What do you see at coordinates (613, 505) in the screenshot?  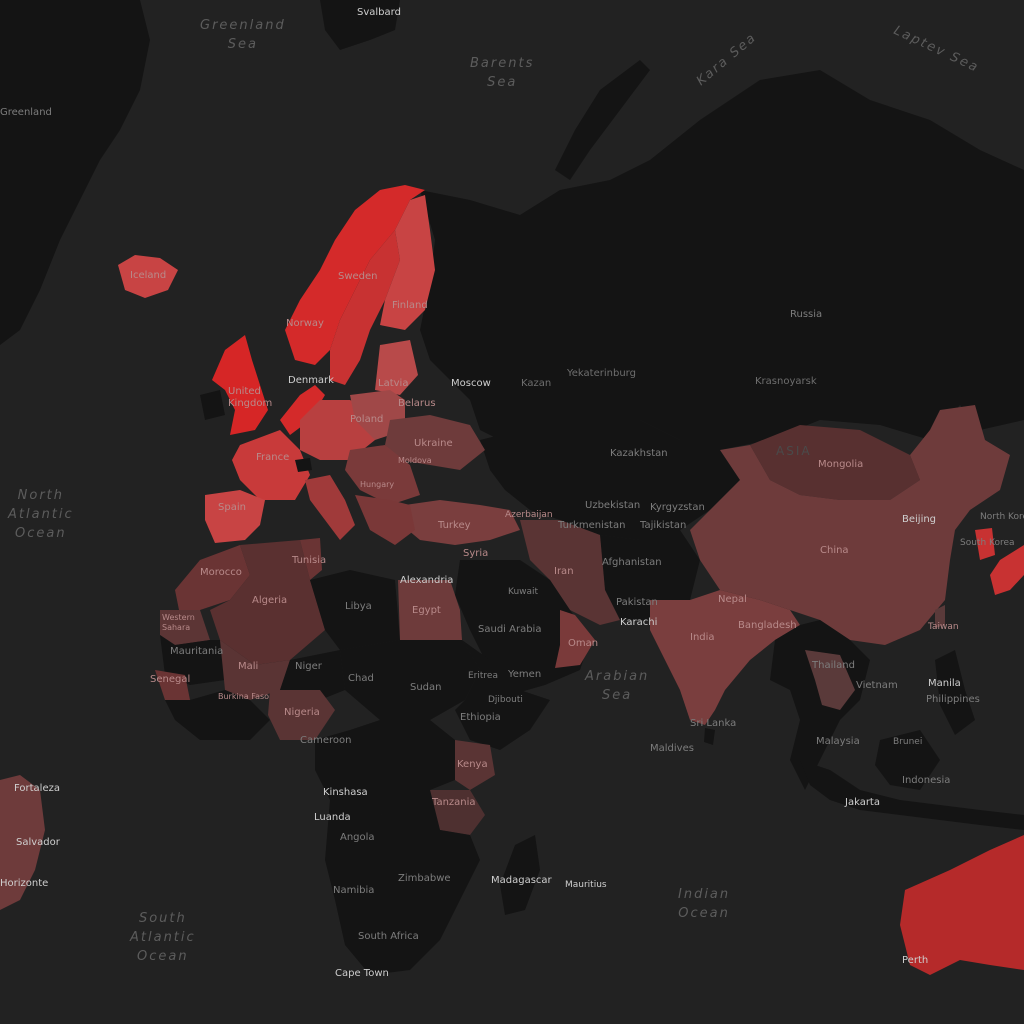 I see `uzbekistan-label: Uzbekistan` at bounding box center [613, 505].